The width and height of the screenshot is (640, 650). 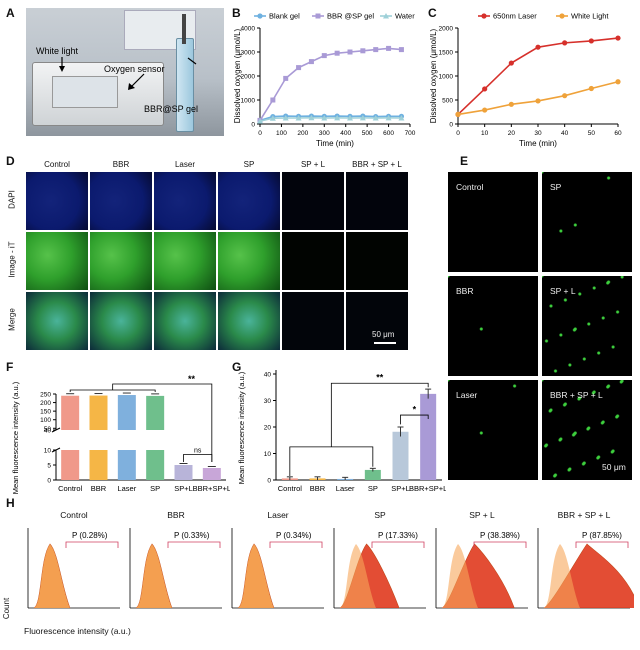 What do you see at coordinates (585, 568) in the screenshot?
I see `histogram-plot: P (87.85%)` at bounding box center [585, 568].